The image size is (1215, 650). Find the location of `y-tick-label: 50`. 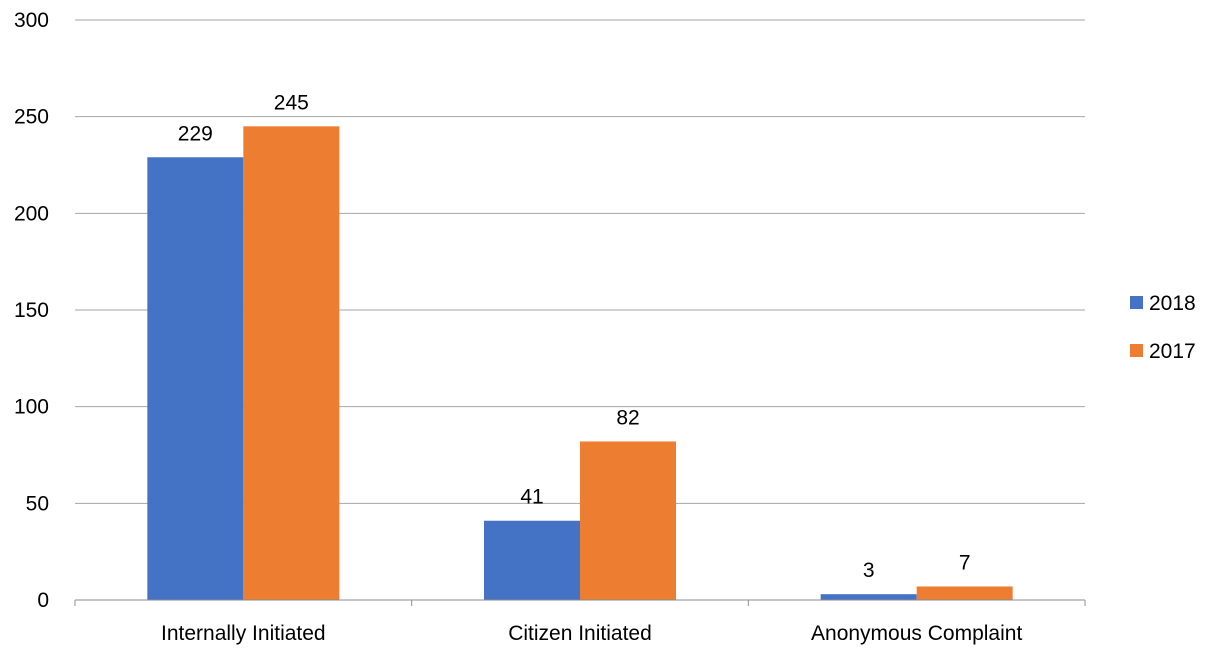

y-tick-label: 50 is located at coordinates (37, 503).